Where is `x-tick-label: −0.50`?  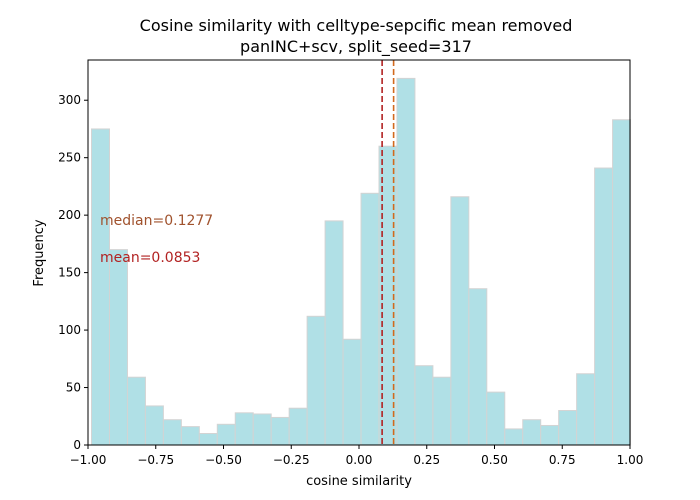
x-tick-label: −0.50 is located at coordinates (223, 460).